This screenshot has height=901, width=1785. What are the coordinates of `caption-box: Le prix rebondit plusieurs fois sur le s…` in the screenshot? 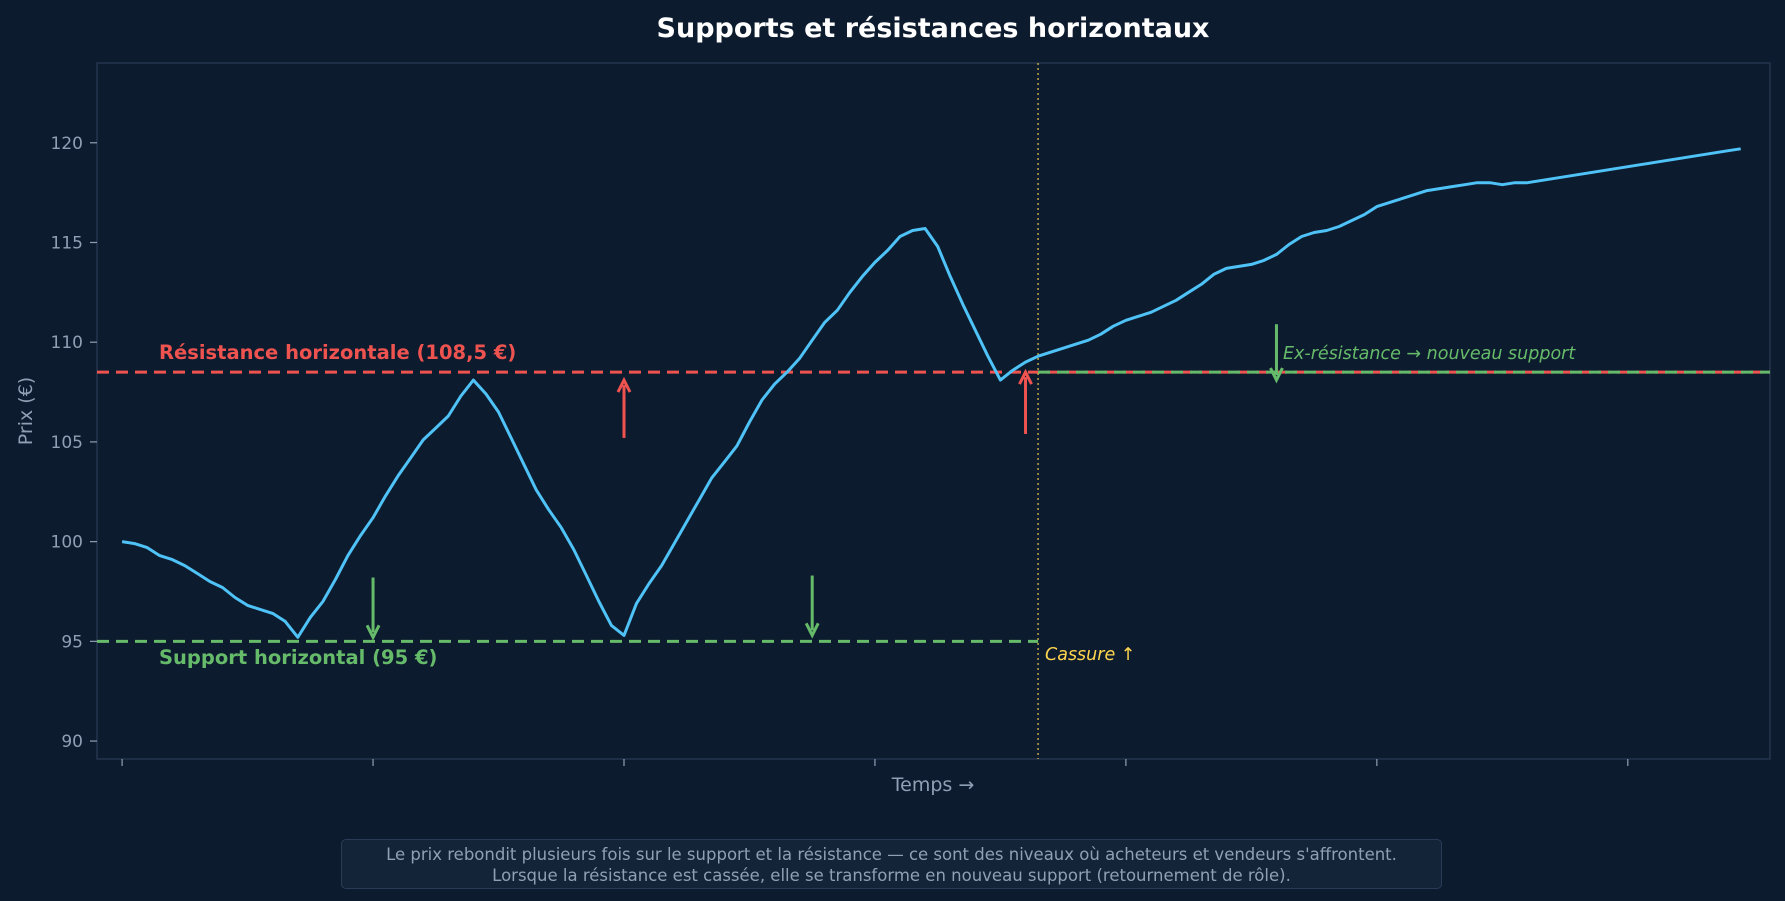 It's located at (891, 864).